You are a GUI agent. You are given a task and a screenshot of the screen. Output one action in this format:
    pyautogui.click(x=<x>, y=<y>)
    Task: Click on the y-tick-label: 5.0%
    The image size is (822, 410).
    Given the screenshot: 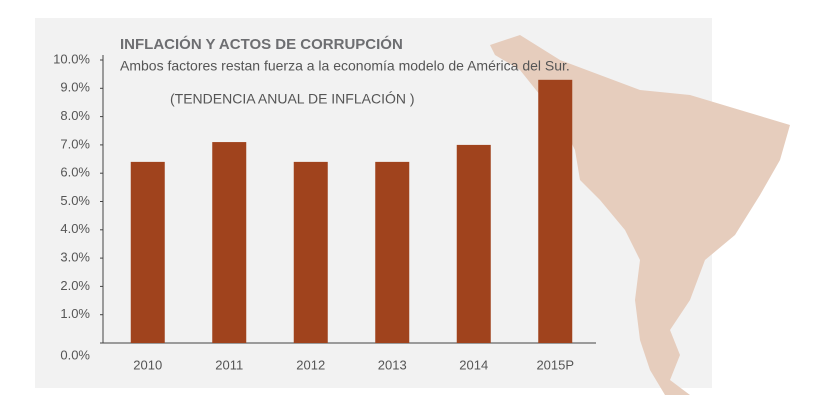 What is the action you would take?
    pyautogui.click(x=75, y=200)
    